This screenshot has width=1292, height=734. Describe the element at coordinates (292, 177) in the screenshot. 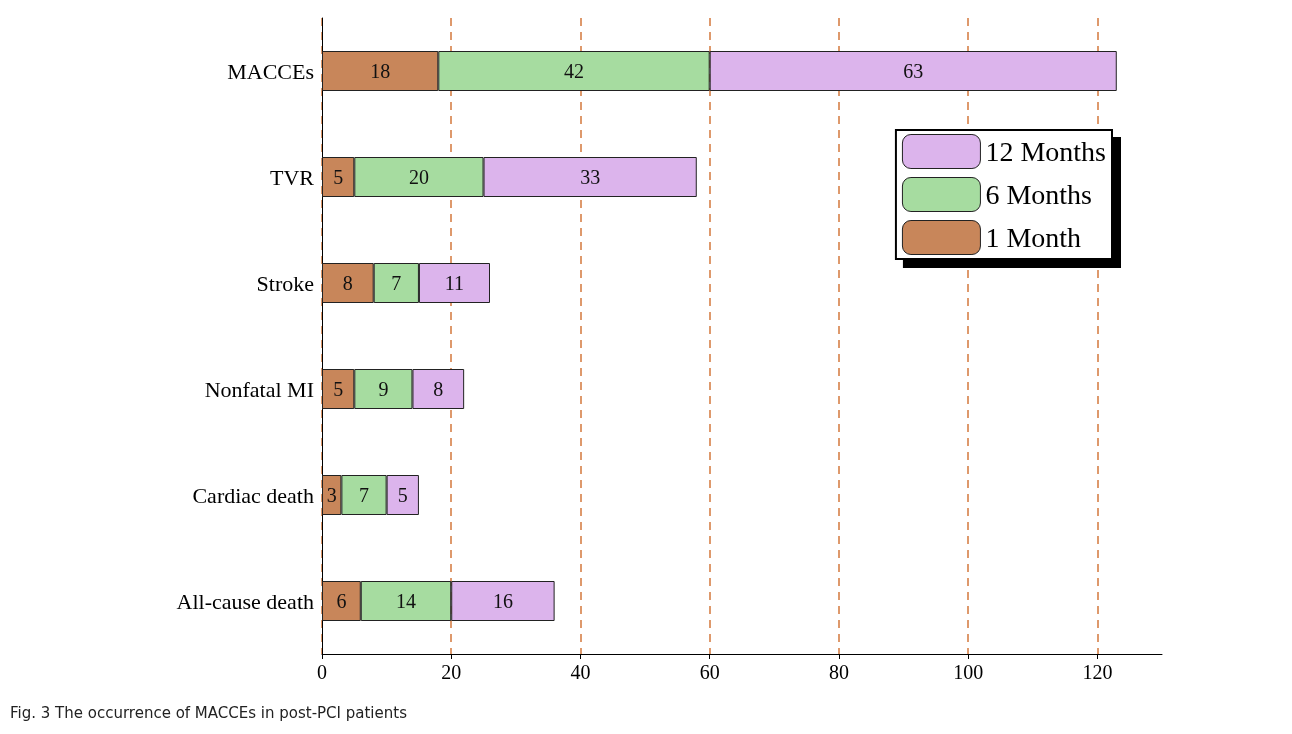

I see `y-tick-label: TVR` at that location.